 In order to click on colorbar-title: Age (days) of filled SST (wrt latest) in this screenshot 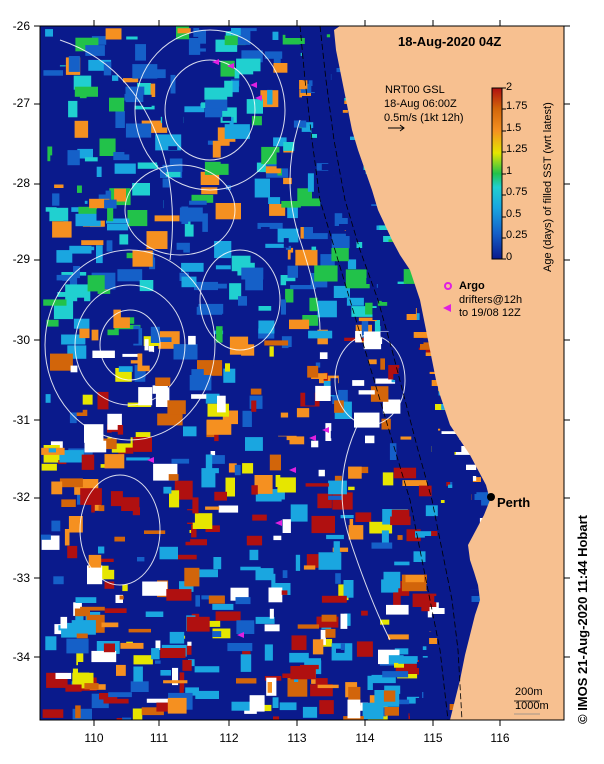, I will do `click(548, 187)`.